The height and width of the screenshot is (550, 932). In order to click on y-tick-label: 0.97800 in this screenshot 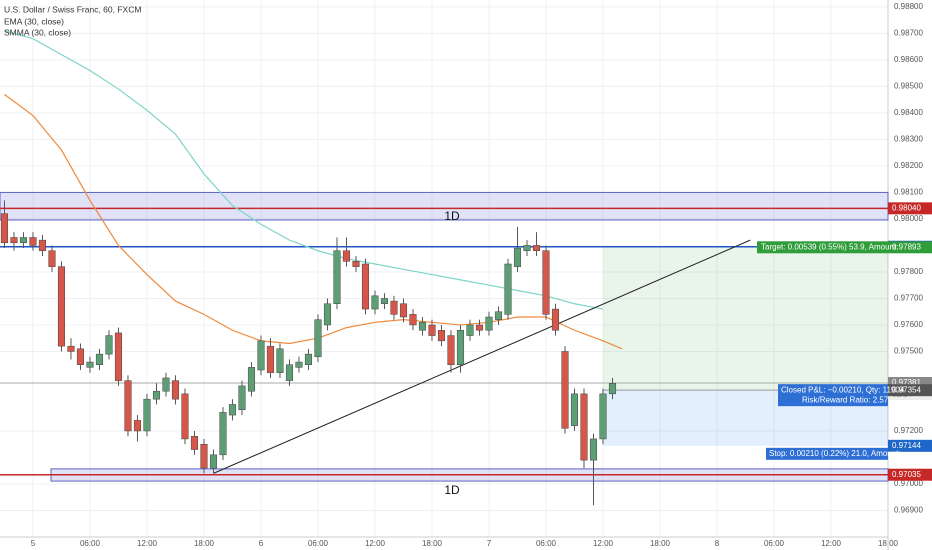, I will do `click(908, 271)`.